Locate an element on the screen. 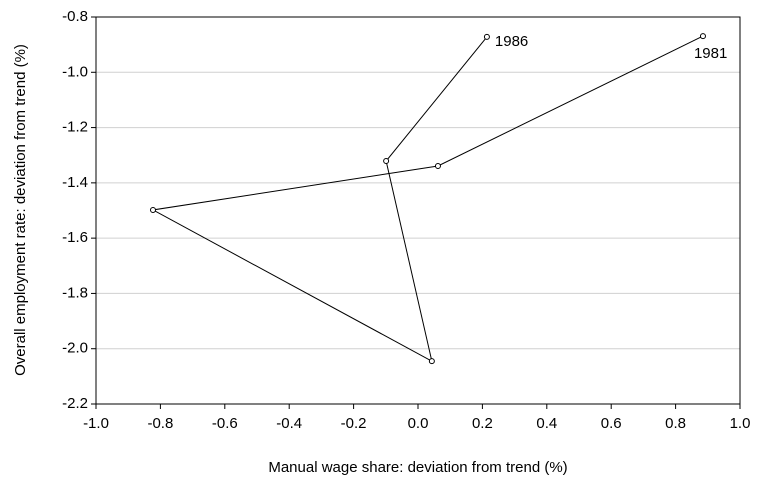  x-tick-label: -1.0 is located at coordinates (96, 423).